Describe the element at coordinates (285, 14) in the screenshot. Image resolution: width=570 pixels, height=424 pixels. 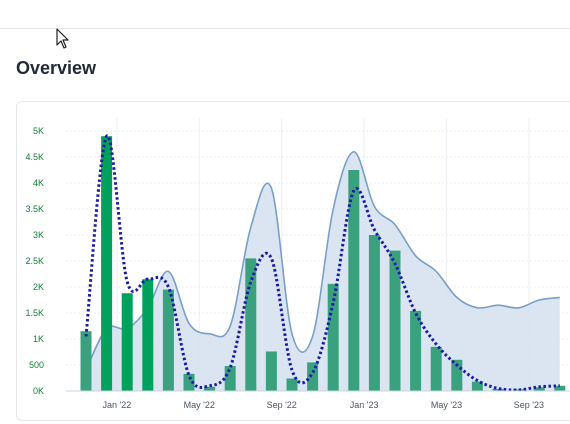
I see `top-bar` at that location.